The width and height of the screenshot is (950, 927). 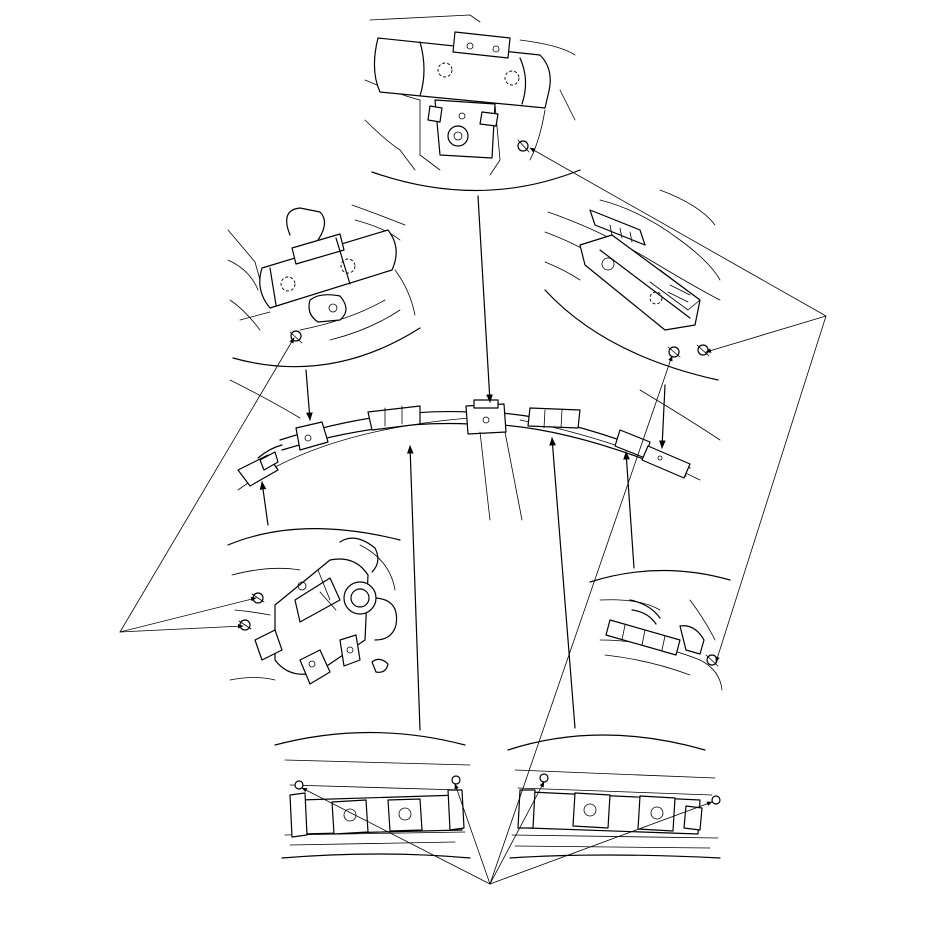 I want to click on bolt-callout-left, so click(x=207, y=485).